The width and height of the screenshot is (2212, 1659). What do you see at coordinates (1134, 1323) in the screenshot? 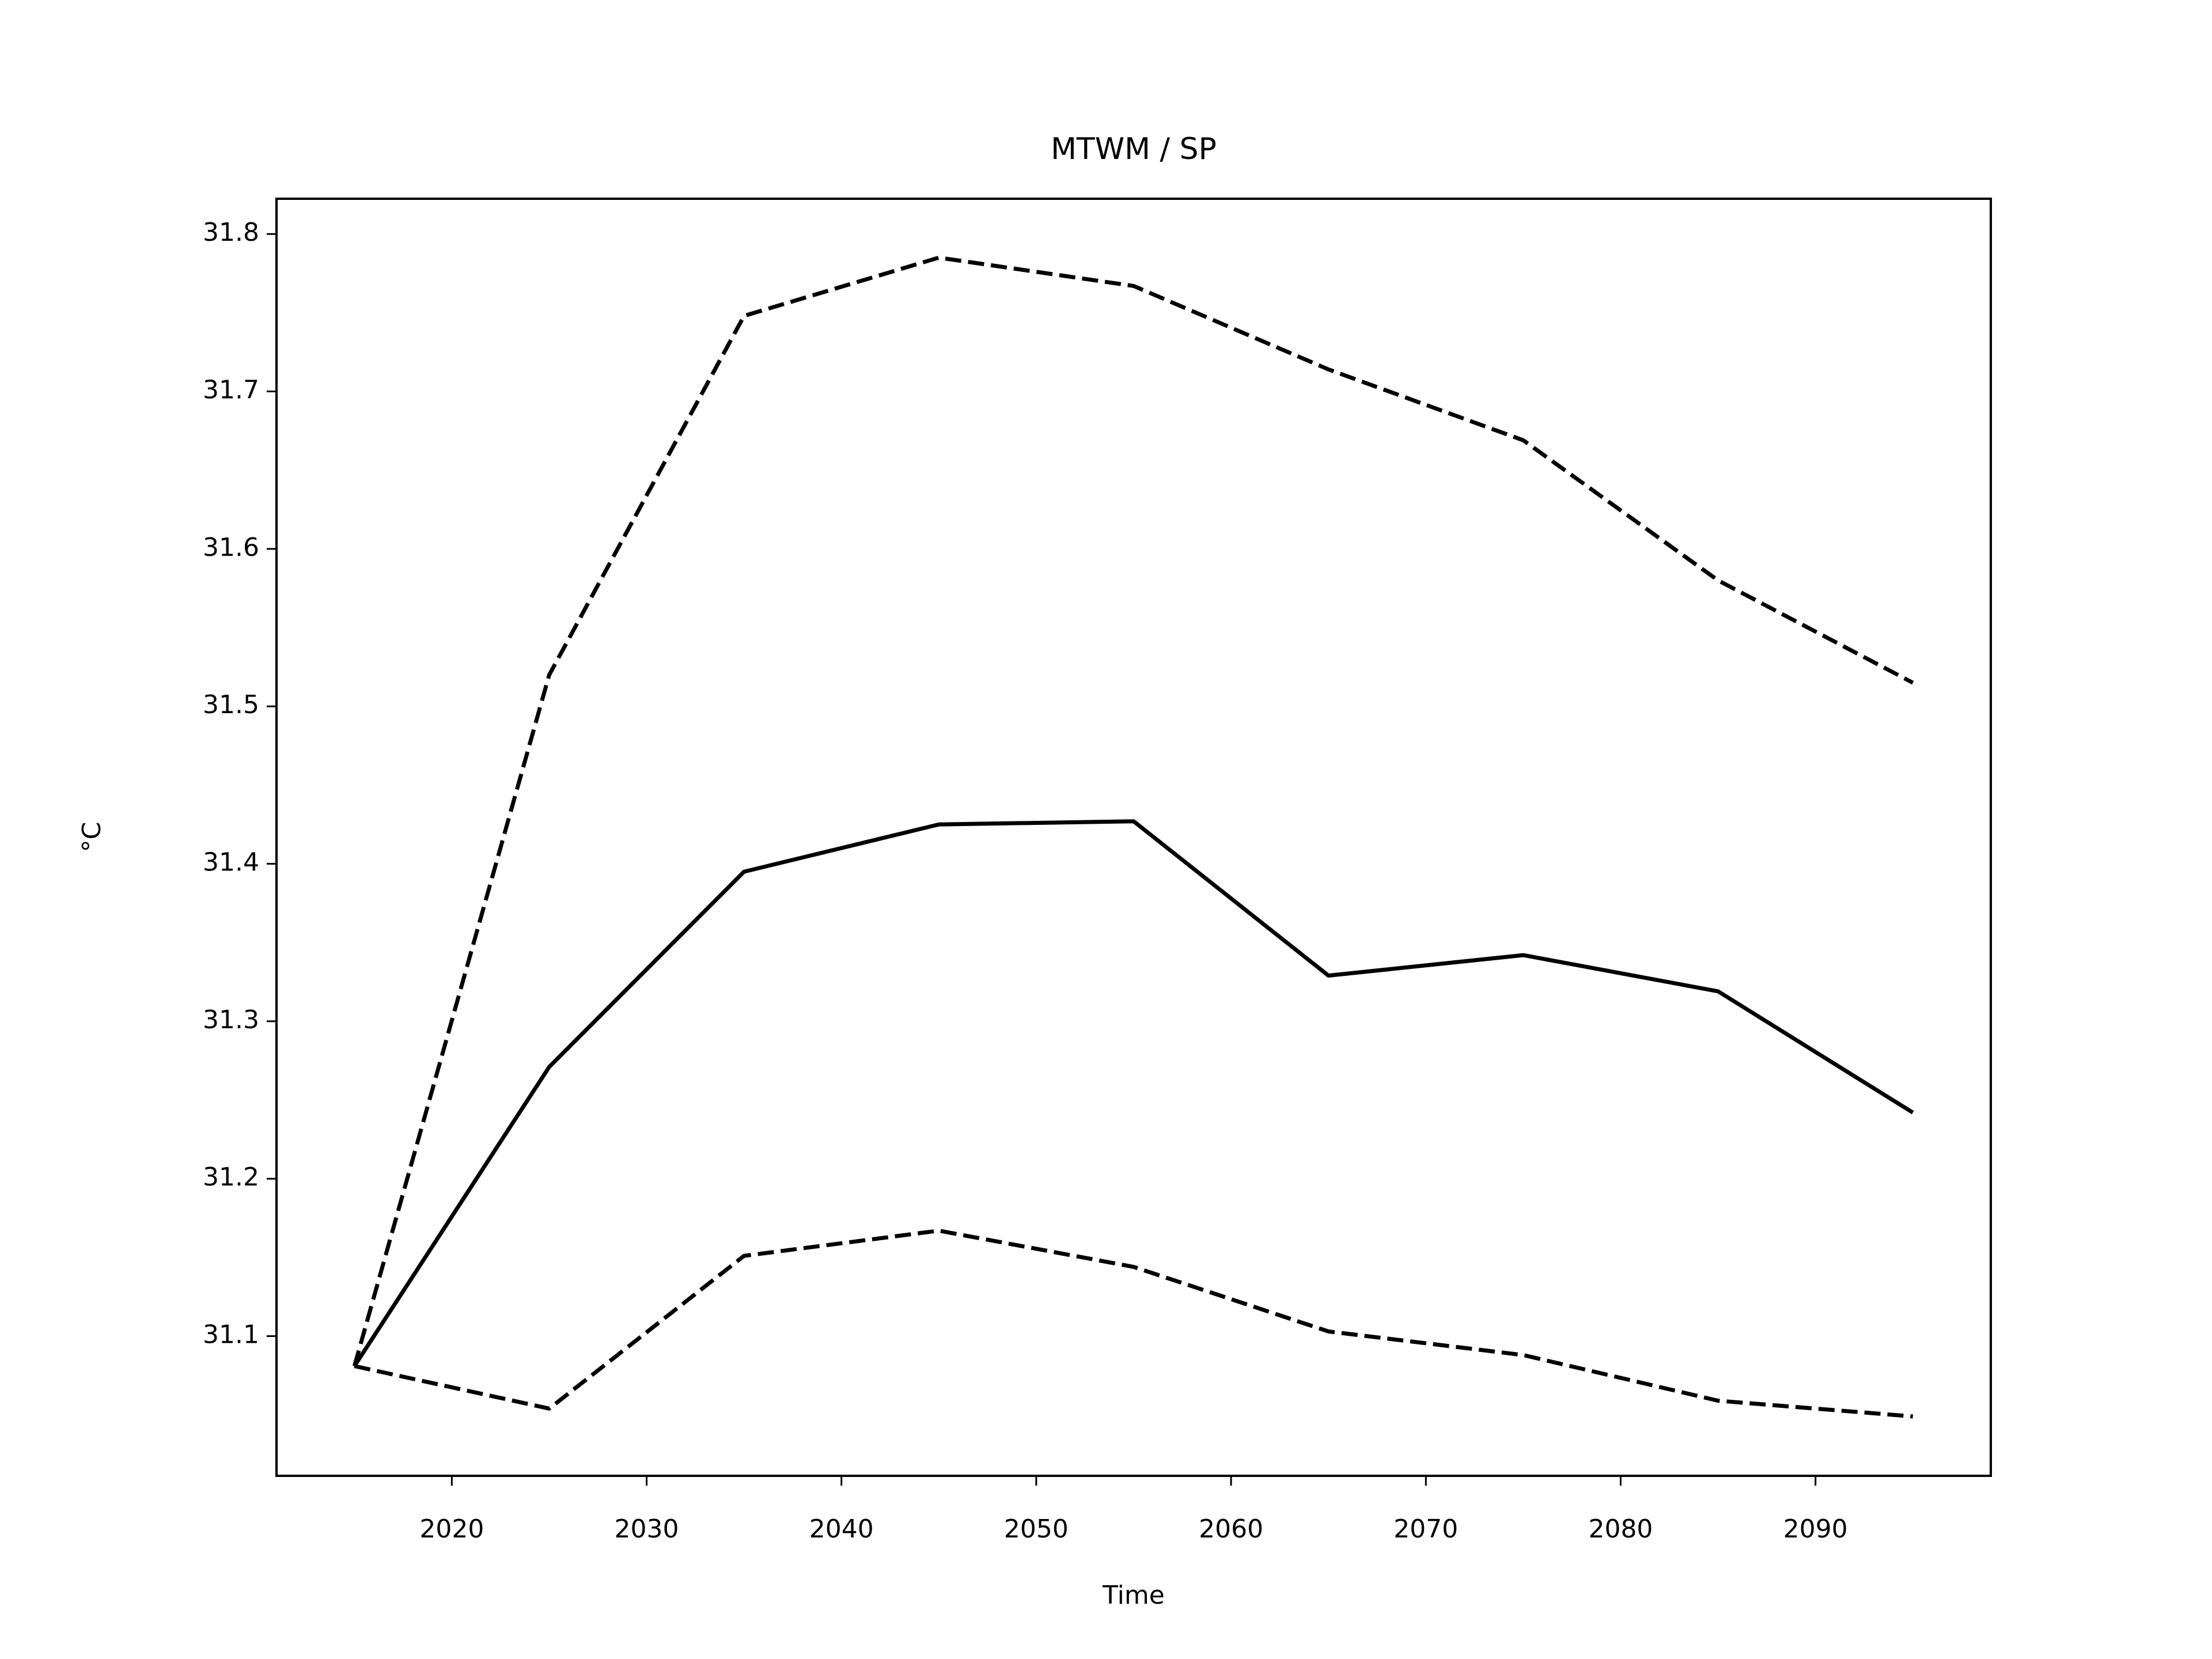
I see `line-series` at bounding box center [1134, 1323].